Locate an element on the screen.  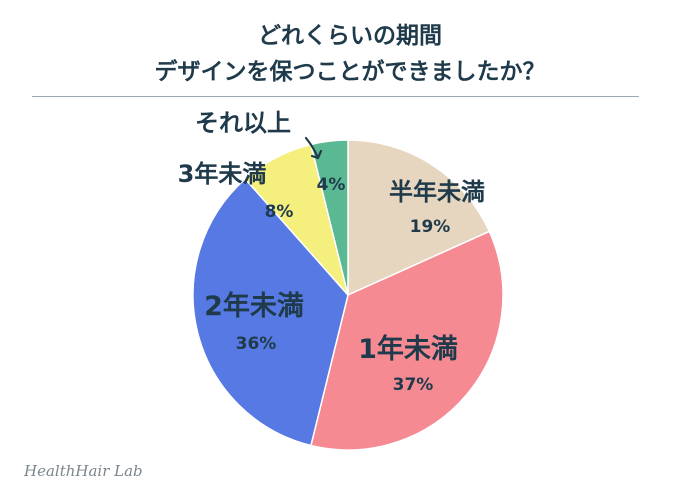
chart-title-line-2: デザインを保つことができましたか？ is located at coordinates (350, 72).